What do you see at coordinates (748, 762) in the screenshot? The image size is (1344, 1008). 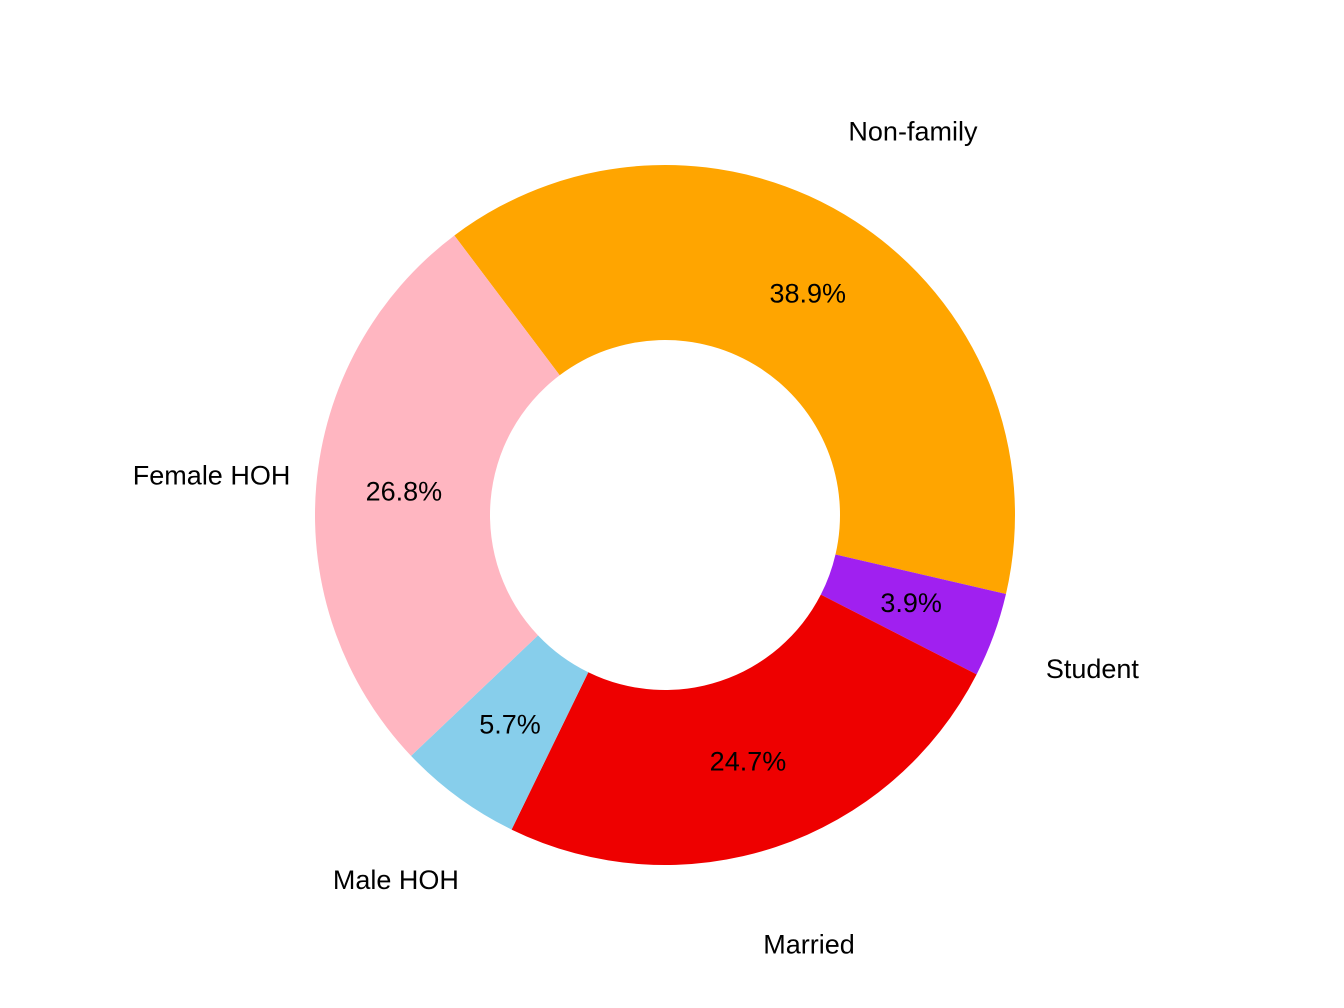 I see `value-label: 24.7%` at bounding box center [748, 762].